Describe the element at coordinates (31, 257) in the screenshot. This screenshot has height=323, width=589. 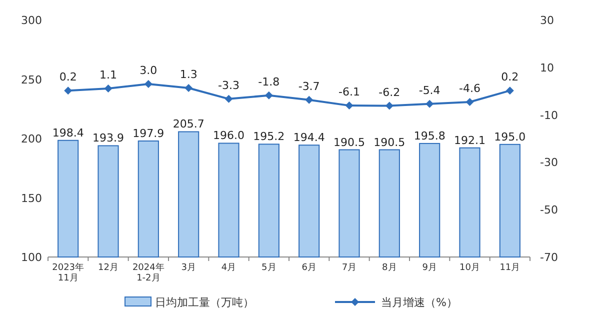
I see `y-tick-label: 100` at that location.